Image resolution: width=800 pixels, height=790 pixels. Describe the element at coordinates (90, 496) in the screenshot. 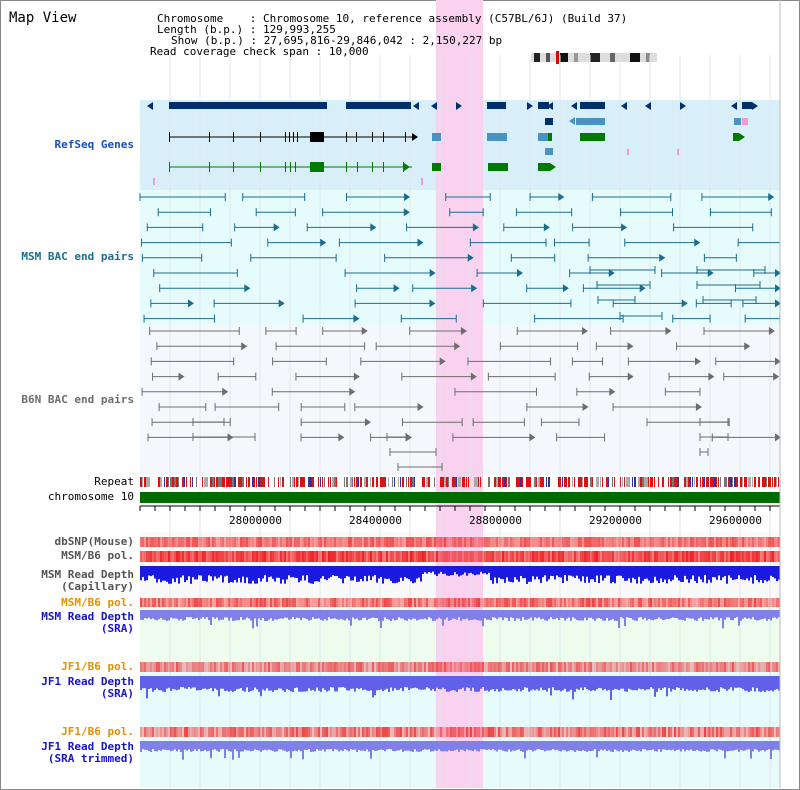

I see `track-label-chromosome: chromosome 10` at that location.